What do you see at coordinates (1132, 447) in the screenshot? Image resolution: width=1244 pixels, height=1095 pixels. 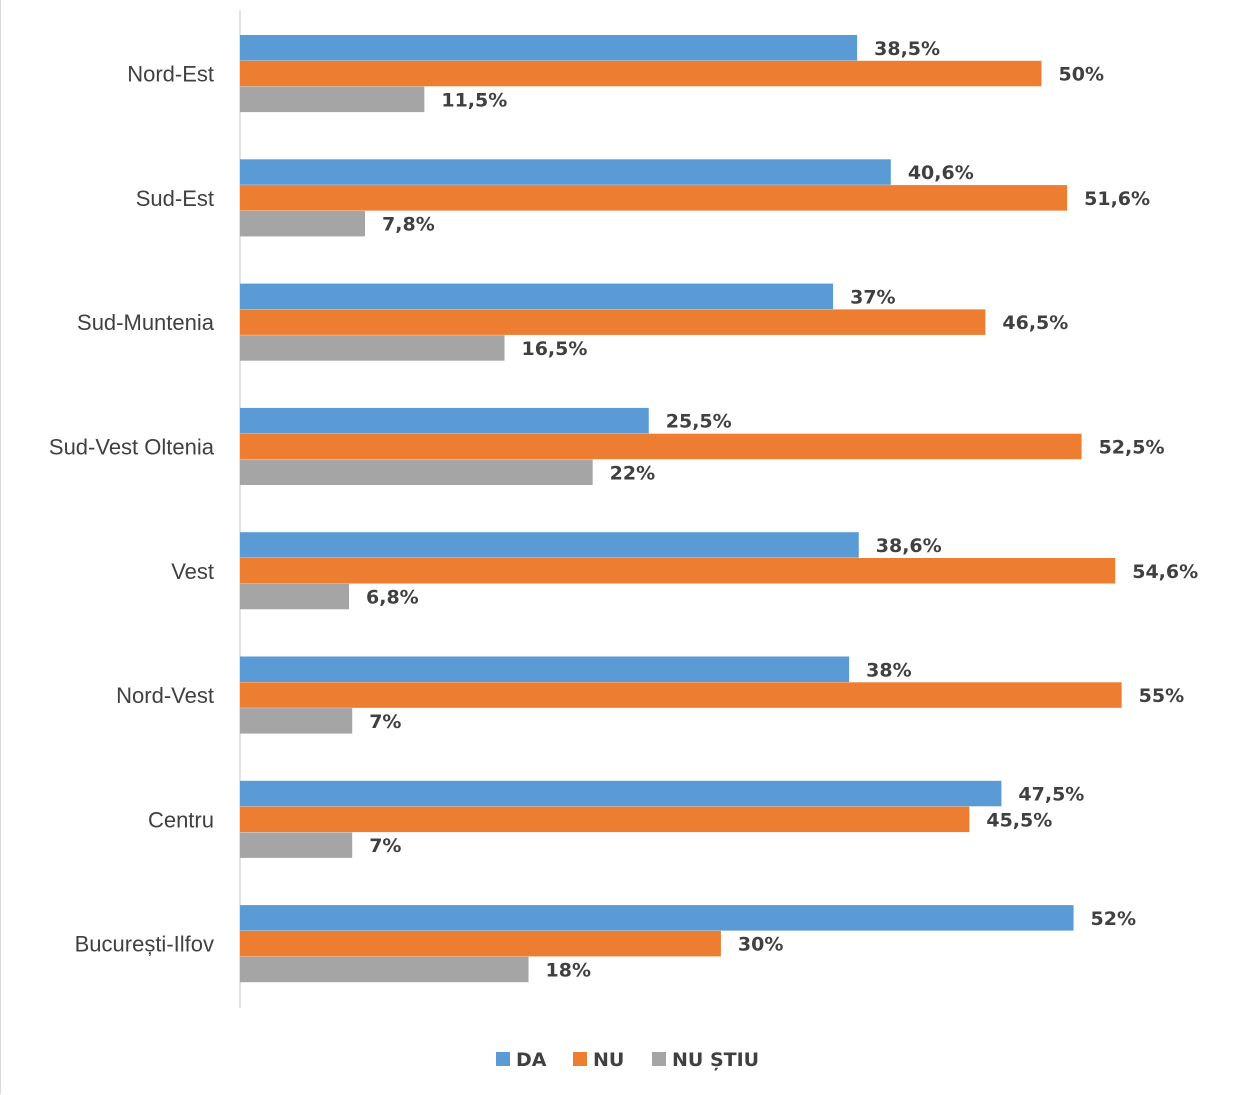 I see `value-label-nu-sud-vest-oltenia: 52,5%` at bounding box center [1132, 447].